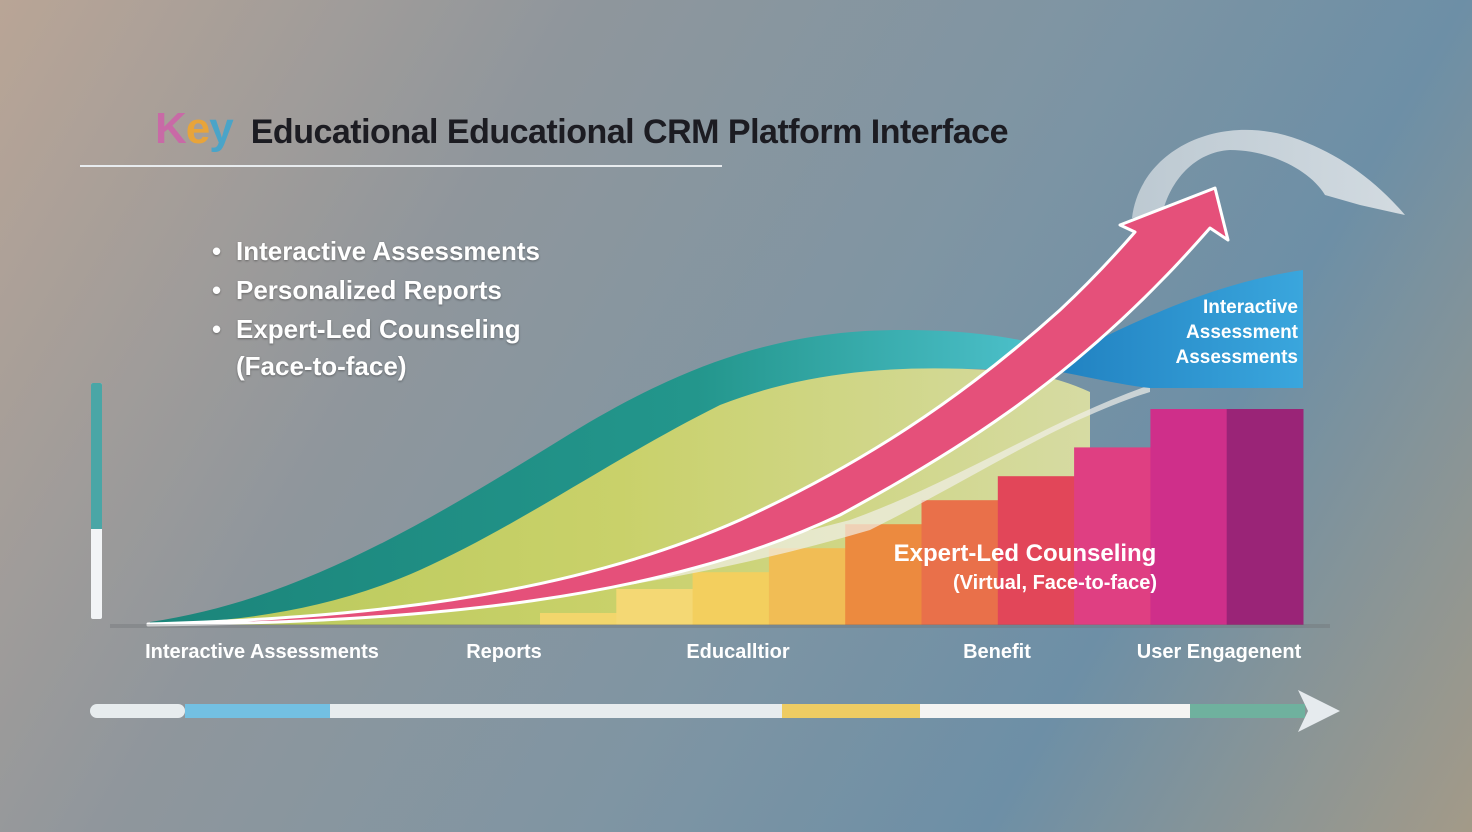 The height and width of the screenshot is (832, 1472). I want to click on timeline-arrow, so click(697, 711).